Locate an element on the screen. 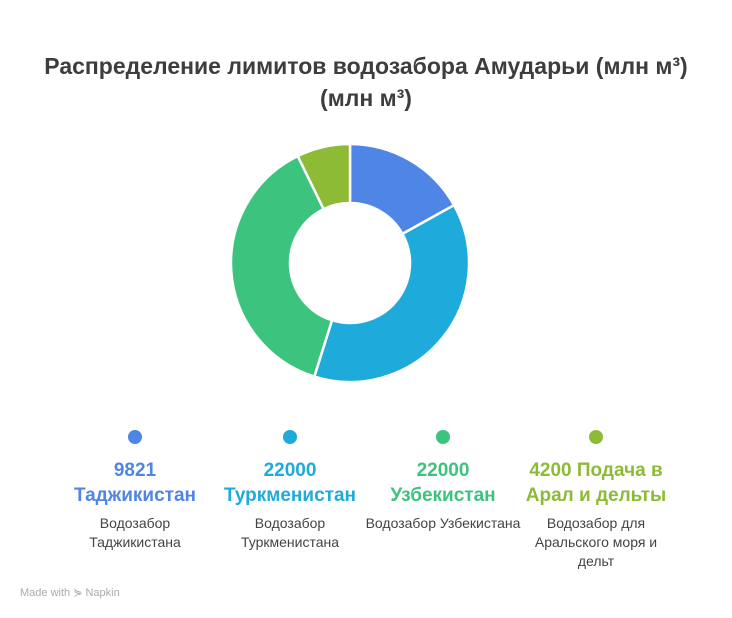  legend-label: 4200 Подача в Арал и дельты is located at coordinates (596, 483).